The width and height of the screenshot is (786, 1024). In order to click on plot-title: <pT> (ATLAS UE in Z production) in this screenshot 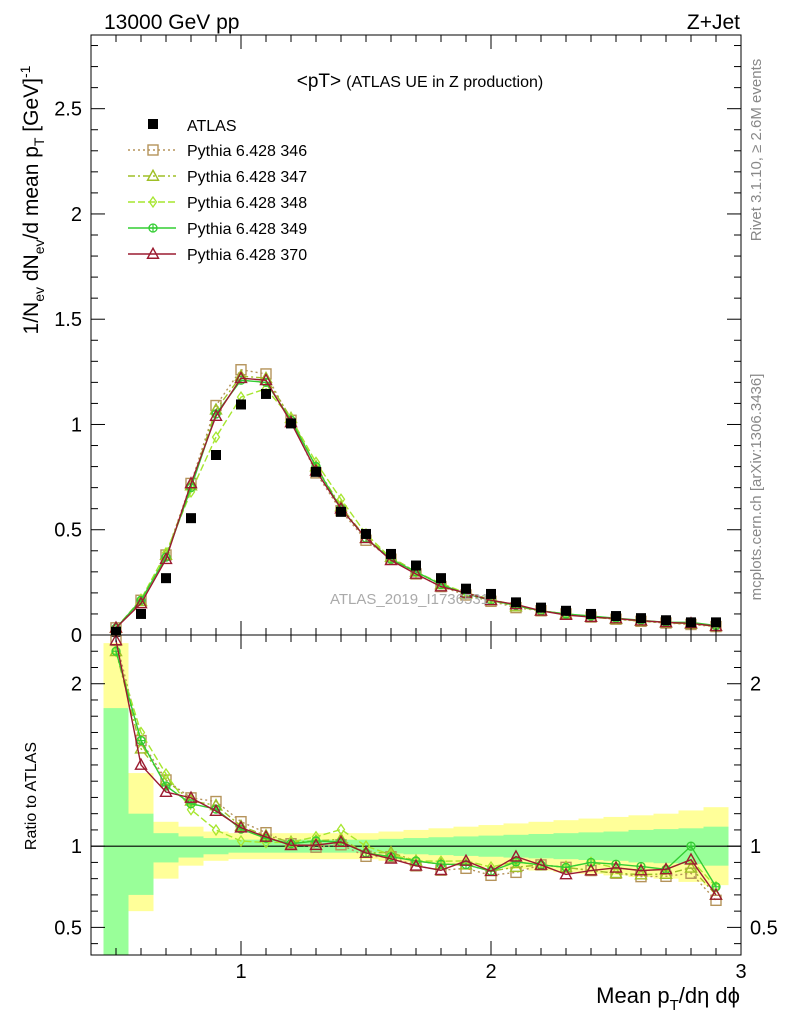, I will do `click(420, 81)`.